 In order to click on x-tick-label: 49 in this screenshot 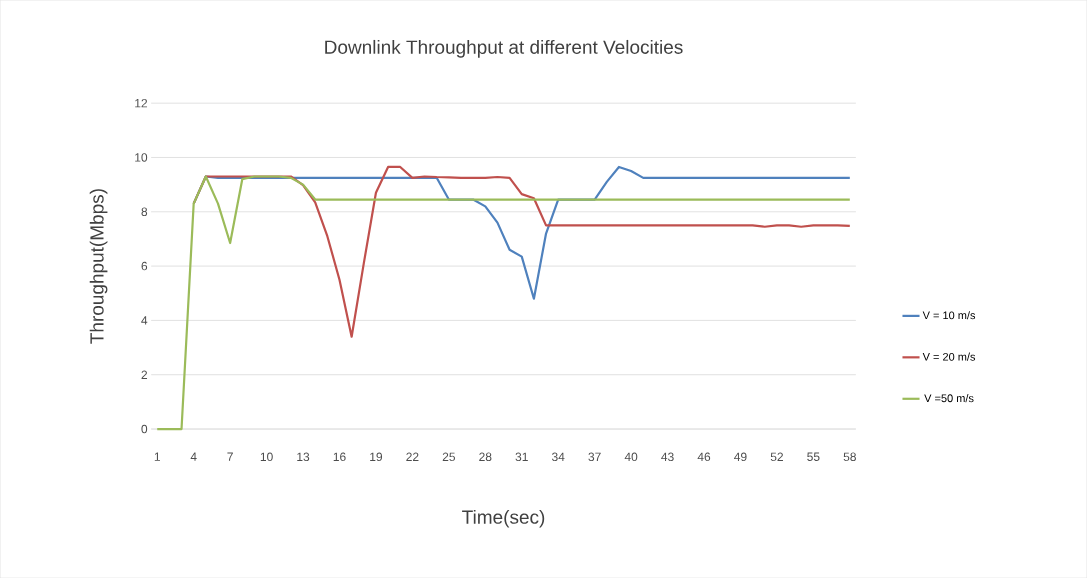, I will do `click(740, 456)`.